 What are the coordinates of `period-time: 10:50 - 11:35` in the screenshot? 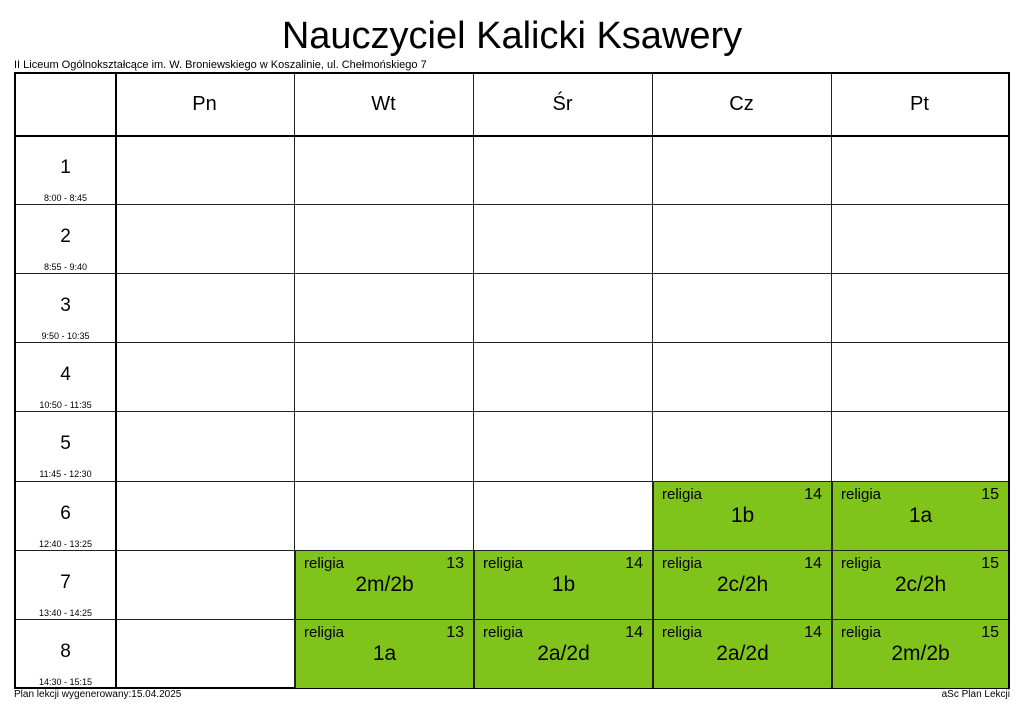 It's located at (65, 405).